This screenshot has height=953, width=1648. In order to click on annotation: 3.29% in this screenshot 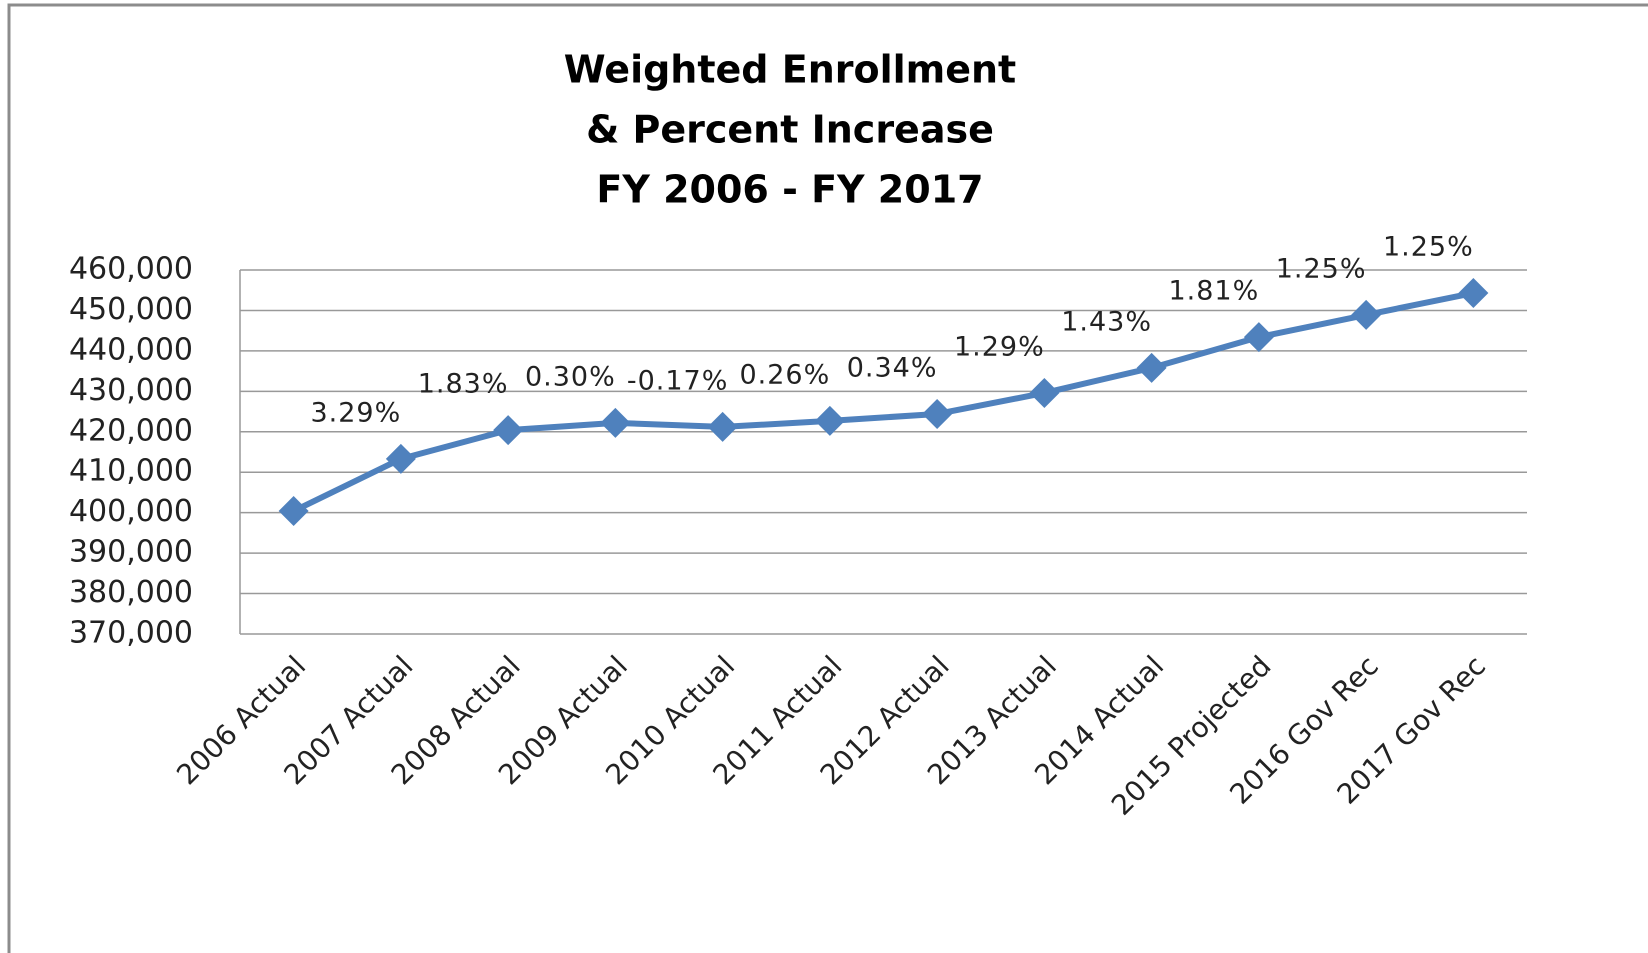, I will do `click(355, 412)`.